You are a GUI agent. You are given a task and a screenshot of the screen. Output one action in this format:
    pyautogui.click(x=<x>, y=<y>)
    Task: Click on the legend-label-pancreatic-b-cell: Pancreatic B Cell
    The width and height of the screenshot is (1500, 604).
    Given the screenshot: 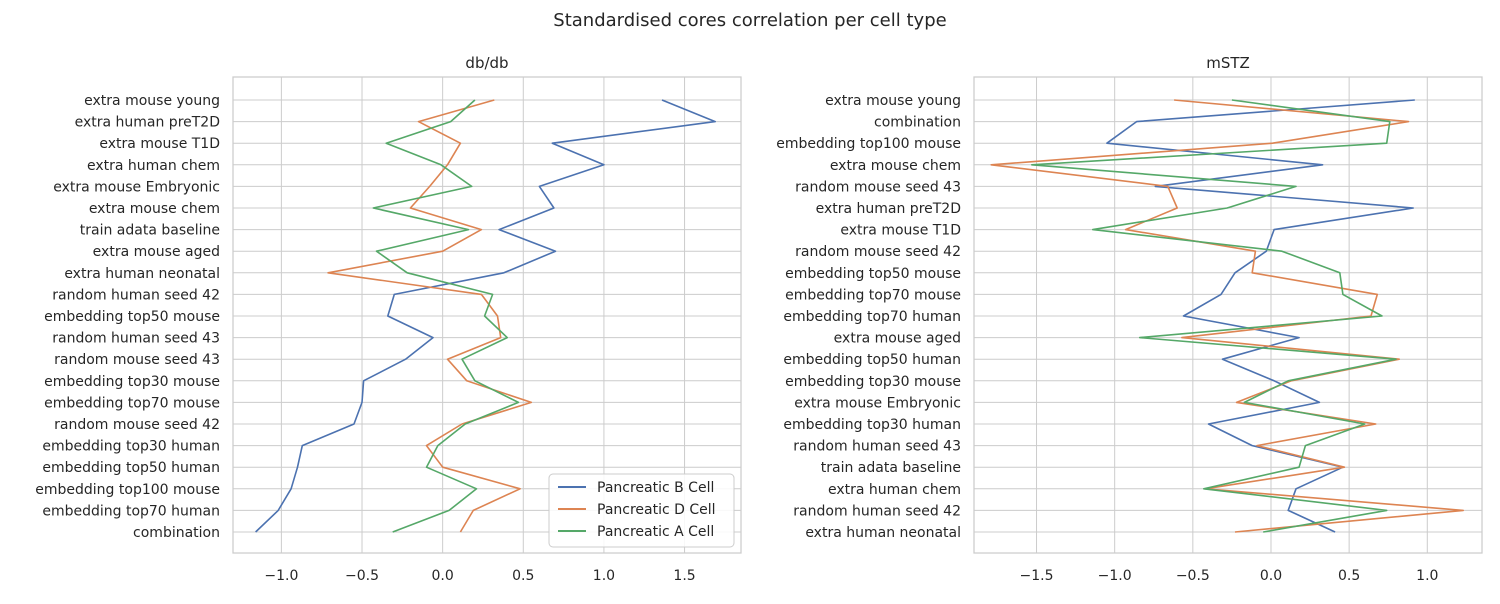 What is the action you would take?
    pyautogui.click(x=655, y=488)
    